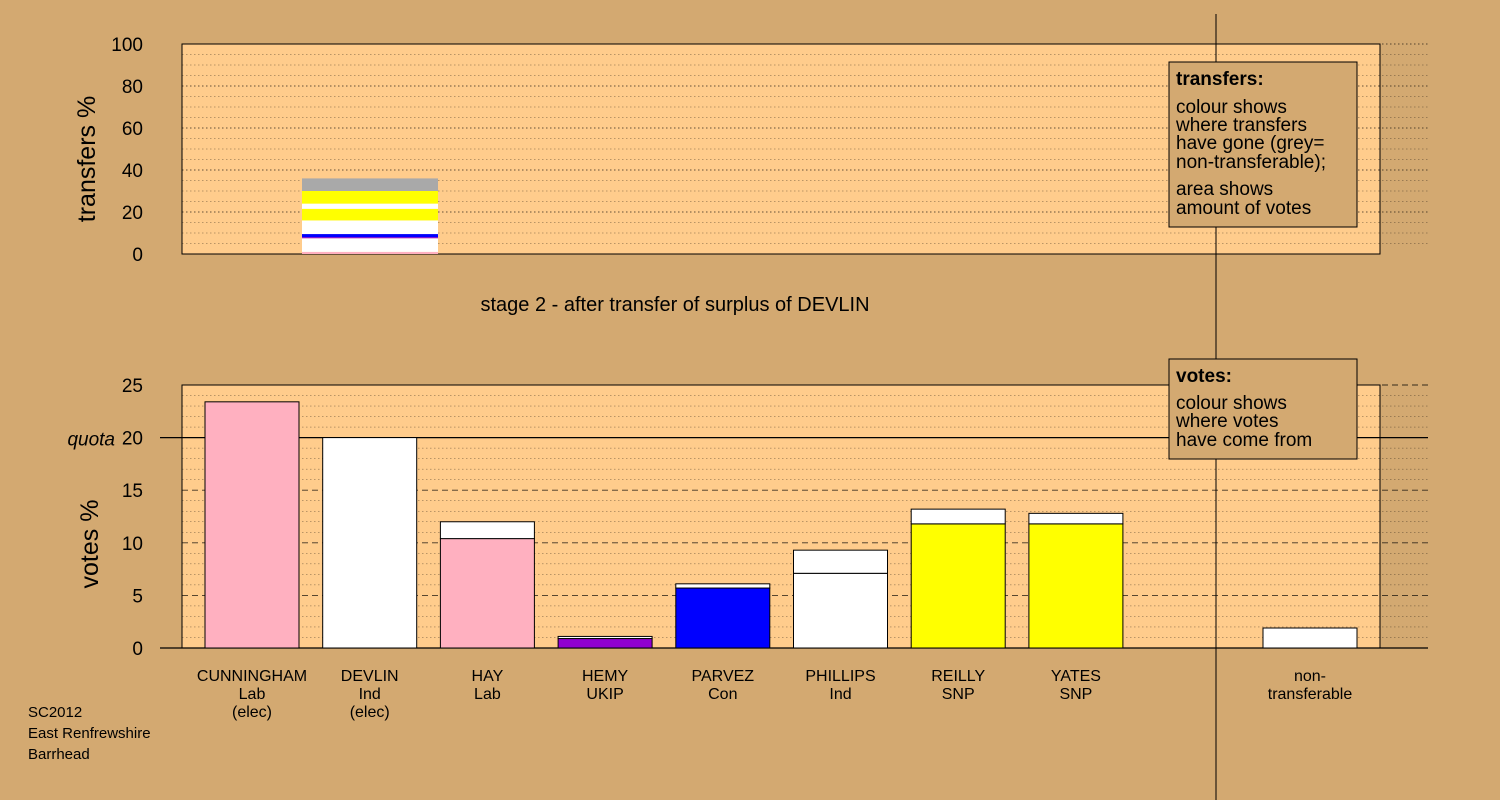 This screenshot has width=1500, height=800. Describe the element at coordinates (127, 150) in the screenshot. I see `transfers-y-ticks: 0 20 40 60 80 100` at that location.